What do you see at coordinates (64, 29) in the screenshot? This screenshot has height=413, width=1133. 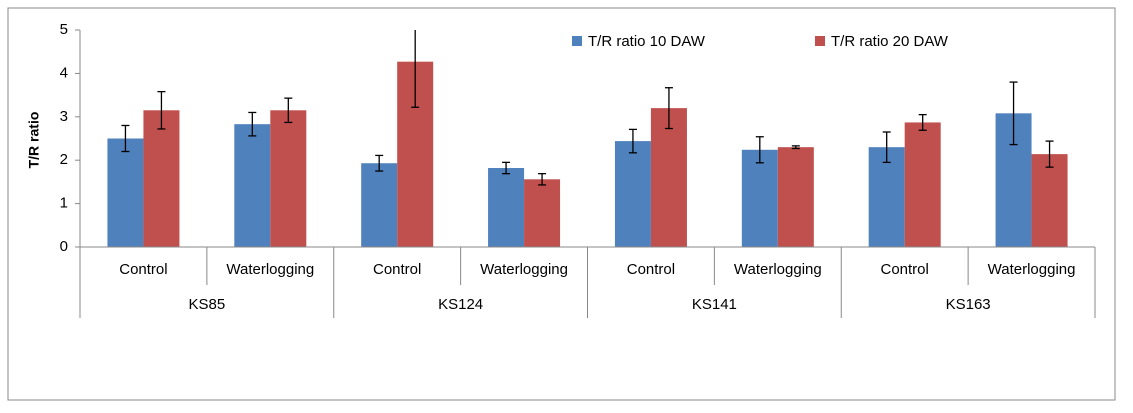 I see `y-tick-label: 5` at bounding box center [64, 29].